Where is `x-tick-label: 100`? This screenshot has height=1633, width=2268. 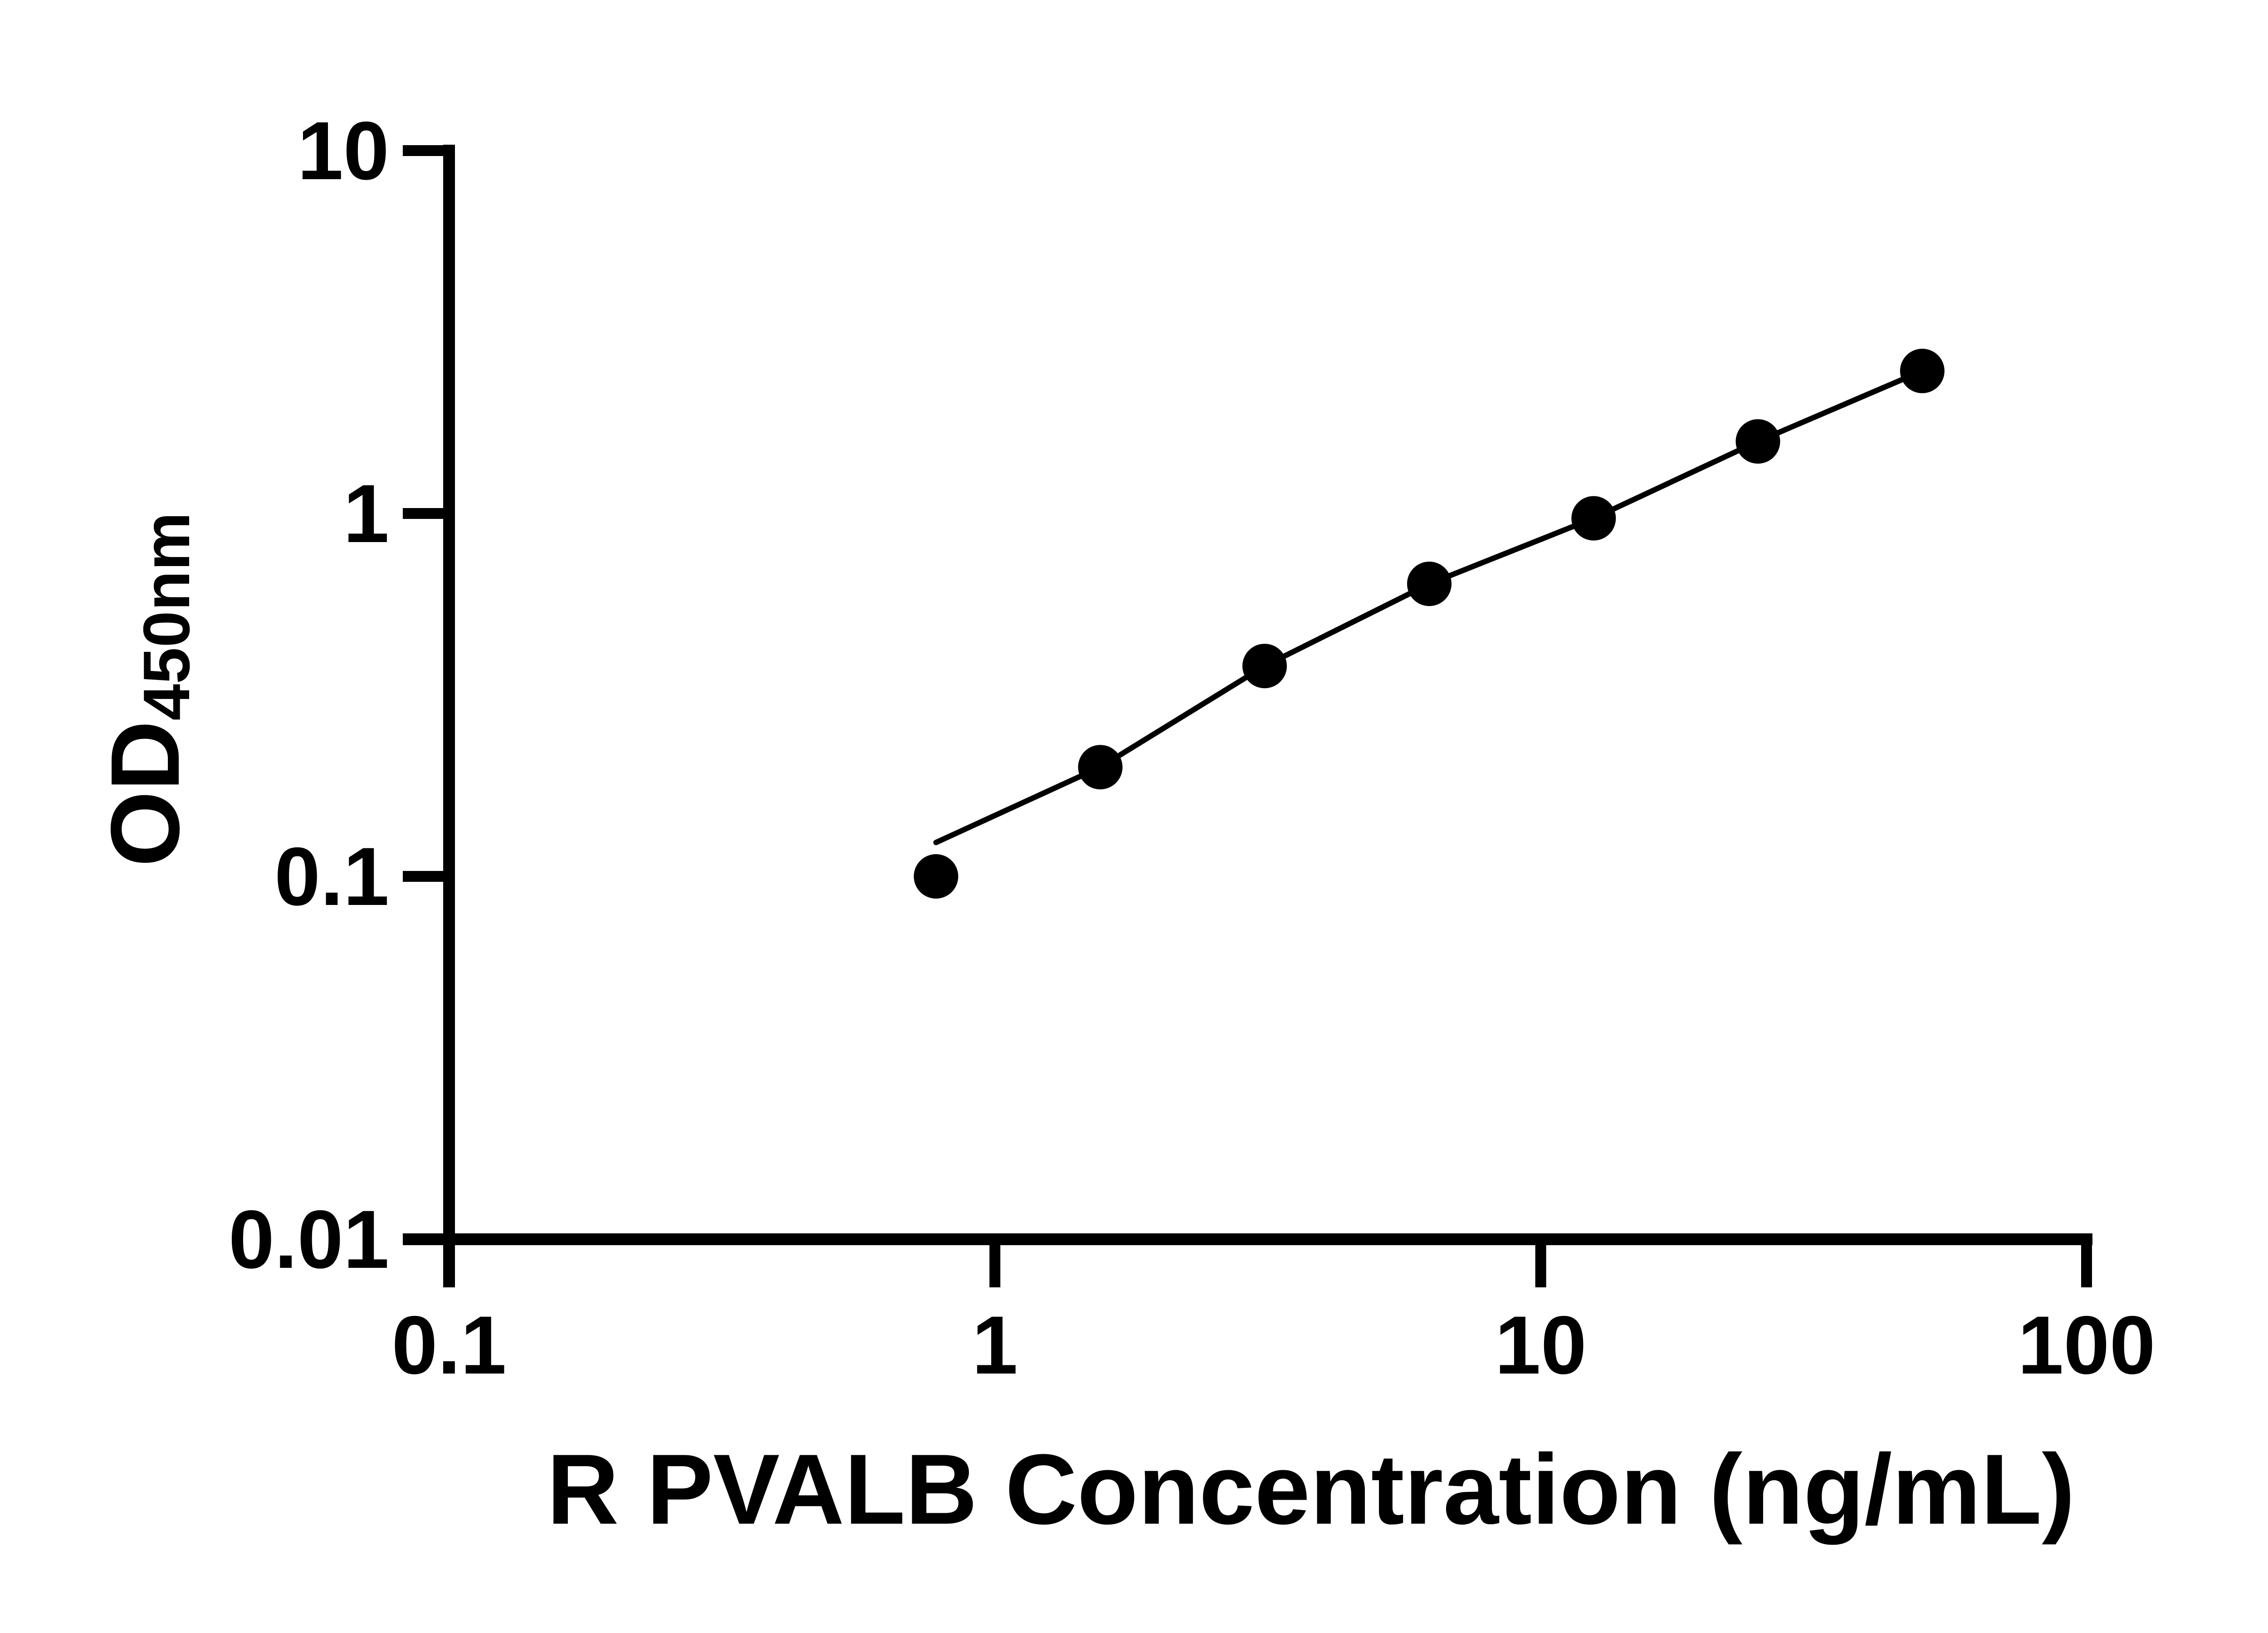
x-tick-label: 100 is located at coordinates (2087, 1345).